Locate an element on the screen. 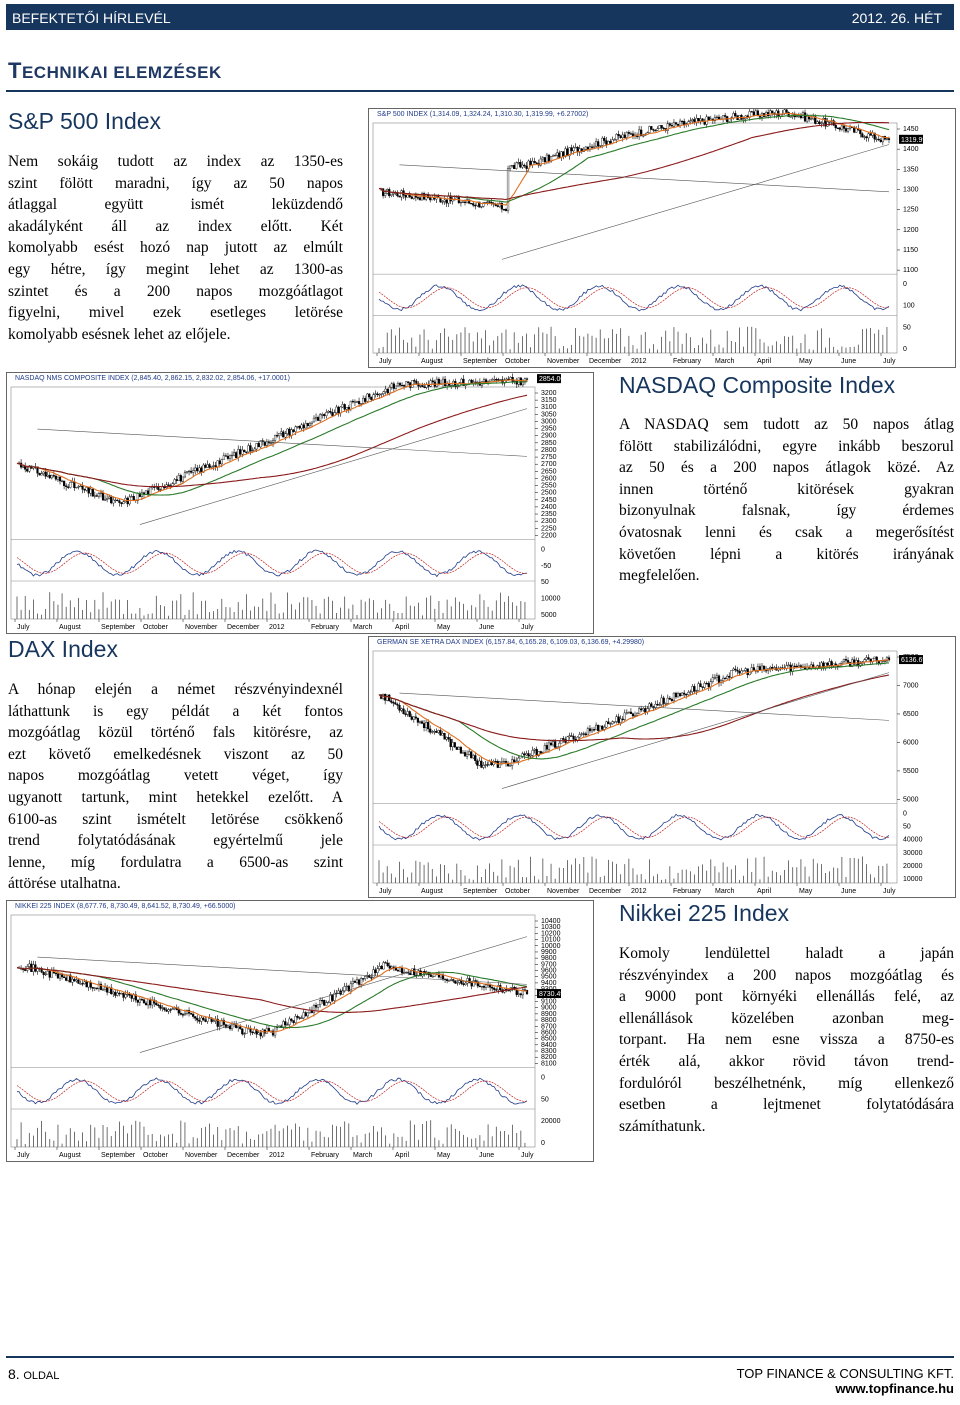  price-tick-label: 5000 is located at coordinates (911, 799).